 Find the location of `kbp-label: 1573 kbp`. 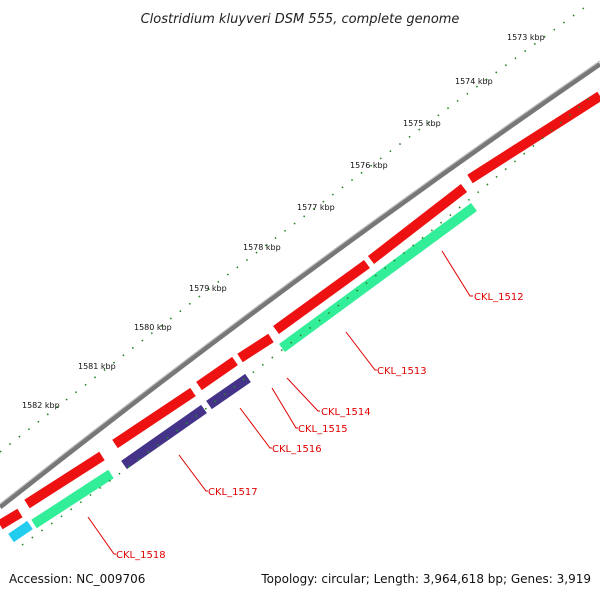

kbp-label: 1573 kbp is located at coordinates (526, 37).